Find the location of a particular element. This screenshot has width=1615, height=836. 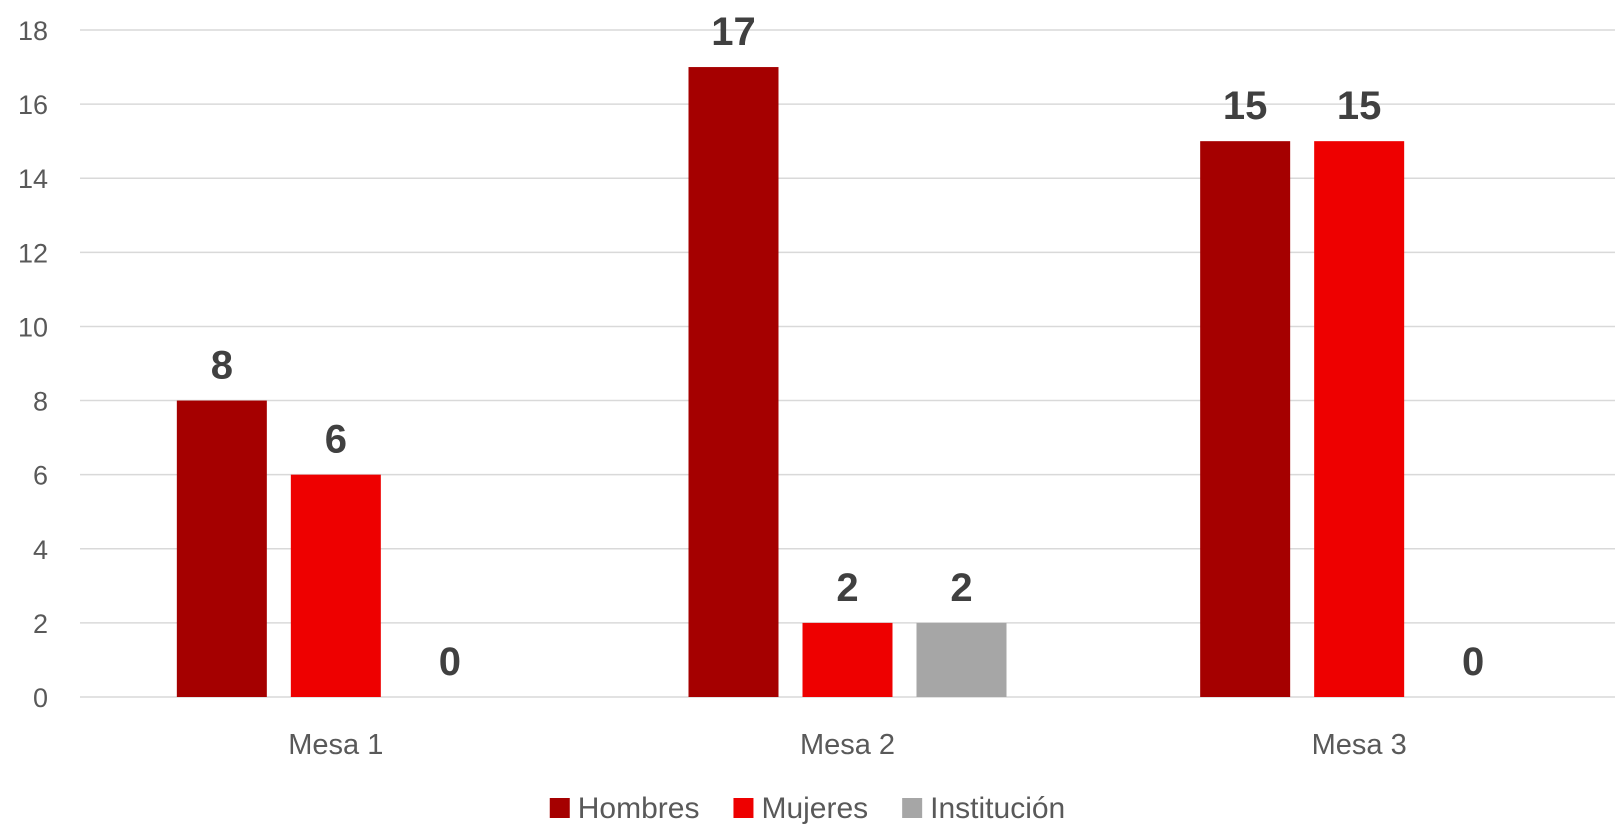

category-label: Mesa 3 is located at coordinates (1359, 745).